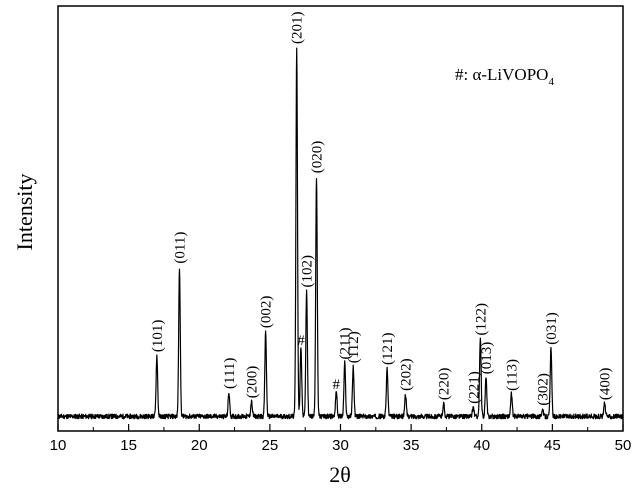  What do you see at coordinates (158, 336) in the screenshot?
I see `peak-label: (101)` at bounding box center [158, 336].